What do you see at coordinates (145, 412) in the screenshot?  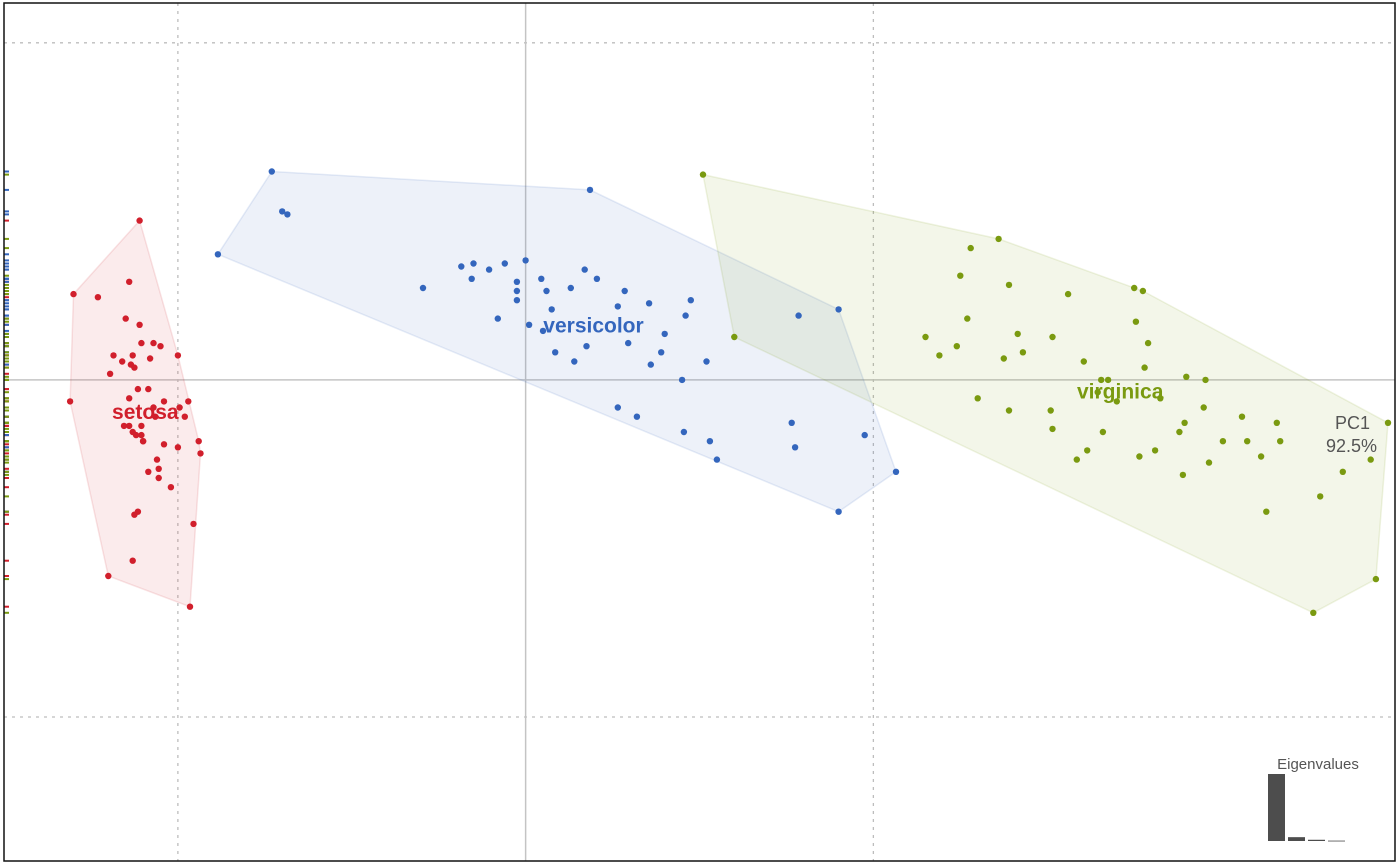 I see `group-label-setosa: setosa` at bounding box center [145, 412].